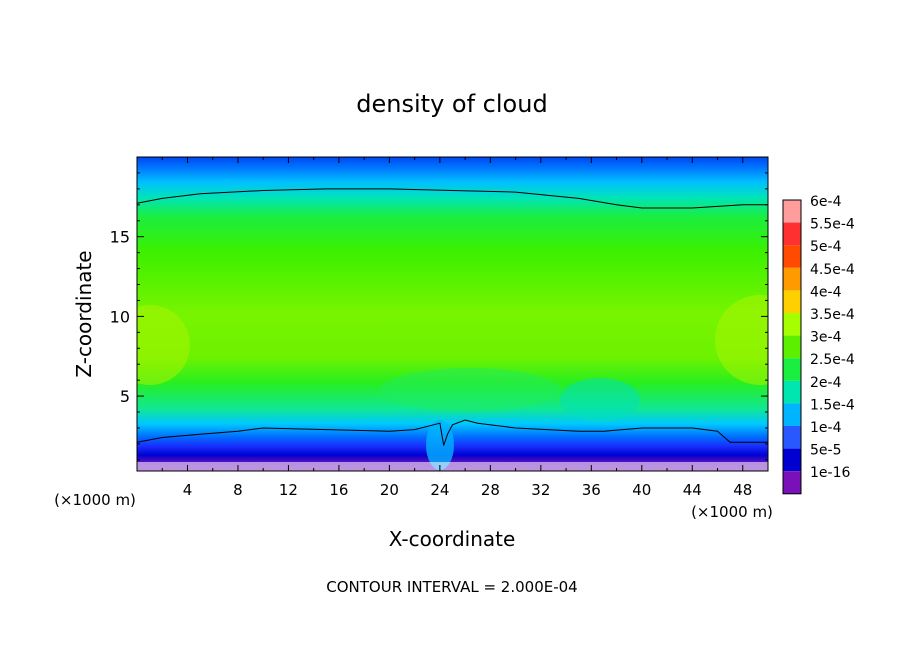 The width and height of the screenshot is (904, 654). Describe the element at coordinates (490, 490) in the screenshot. I see `x-tick-label: 28` at that location.